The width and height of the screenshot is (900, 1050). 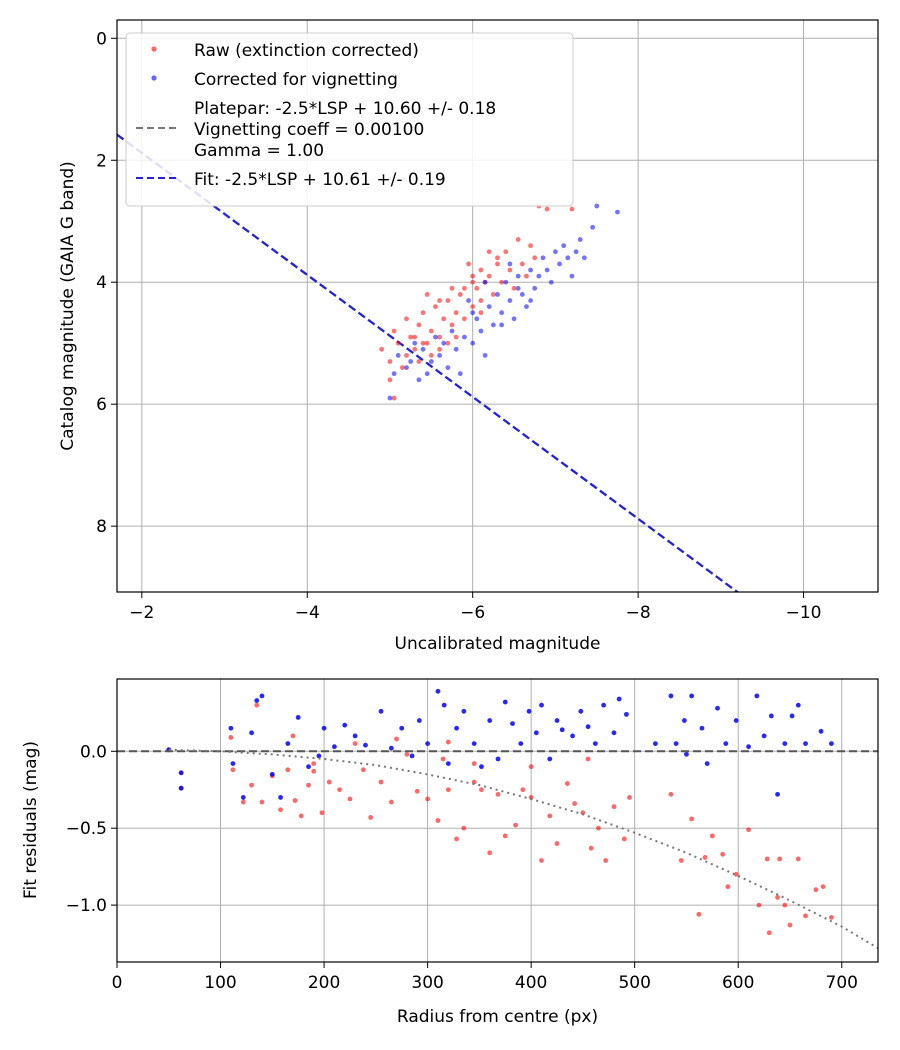 I want to click on bottom-x-tick-label: 100, so click(x=220, y=983).